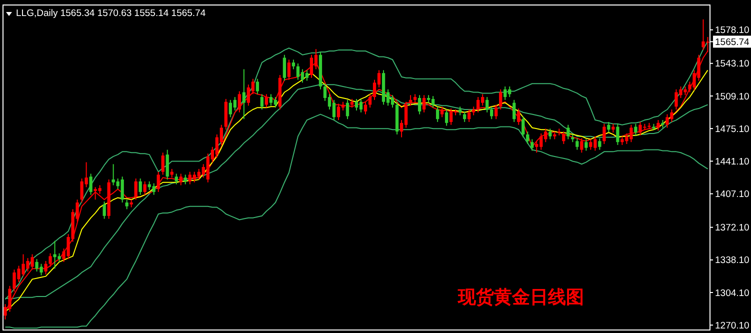 The width and height of the screenshot is (751, 333). What do you see at coordinates (732, 129) in the screenshot?
I see `y-tick-label: 1475.10` at bounding box center [732, 129].